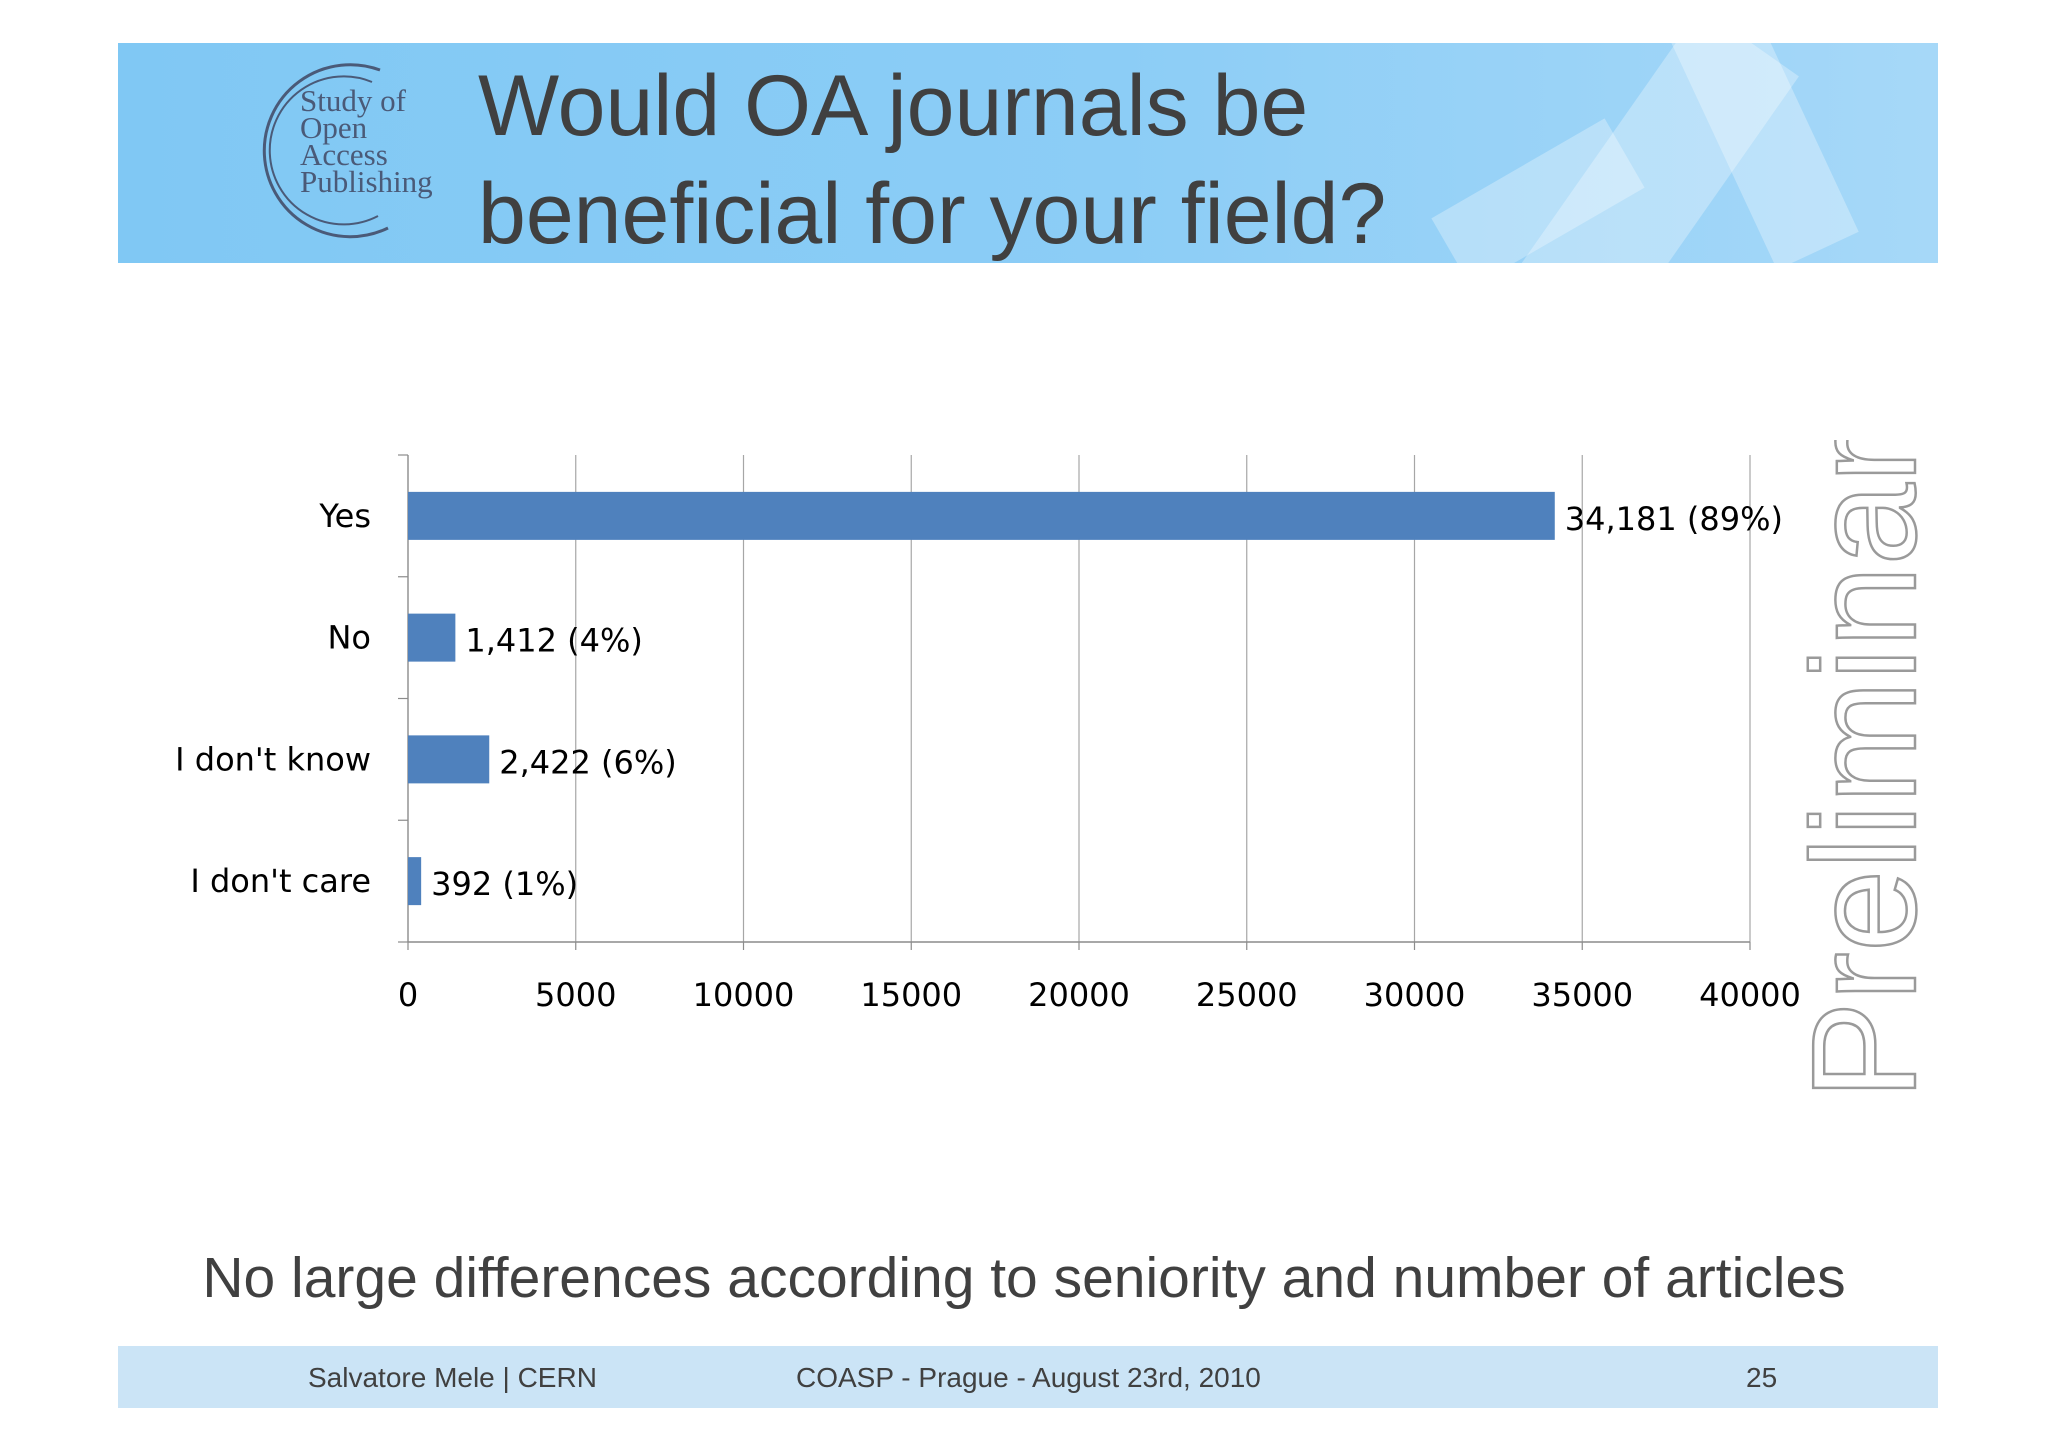 The width and height of the screenshot is (2048, 1447). Describe the element at coordinates (893, 106) in the screenshot. I see `title-line-1: Would OA journals be` at that location.